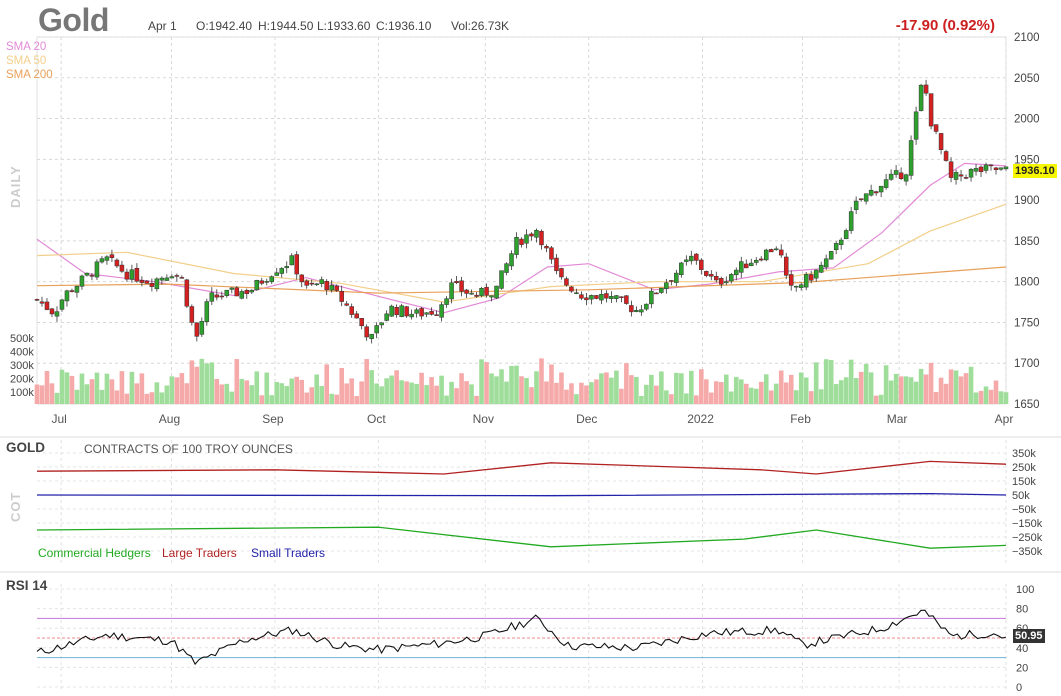  Describe the element at coordinates (1035, 171) in the screenshot. I see `last-price-tag: 1936.10` at that location.